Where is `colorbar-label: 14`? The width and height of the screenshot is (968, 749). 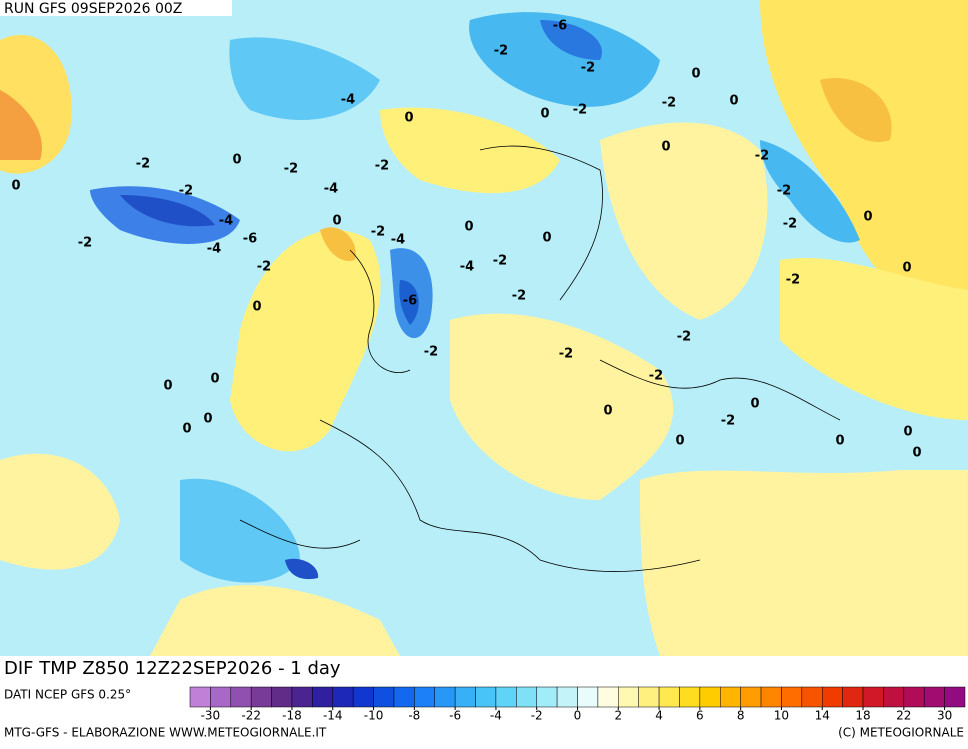
colorbar-label: 14 is located at coordinates (822, 716).